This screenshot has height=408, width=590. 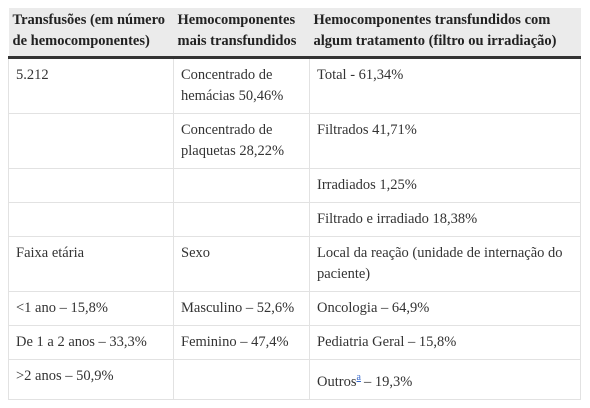 I want to click on table-cell: Filtrados 41,71%, so click(x=445, y=141).